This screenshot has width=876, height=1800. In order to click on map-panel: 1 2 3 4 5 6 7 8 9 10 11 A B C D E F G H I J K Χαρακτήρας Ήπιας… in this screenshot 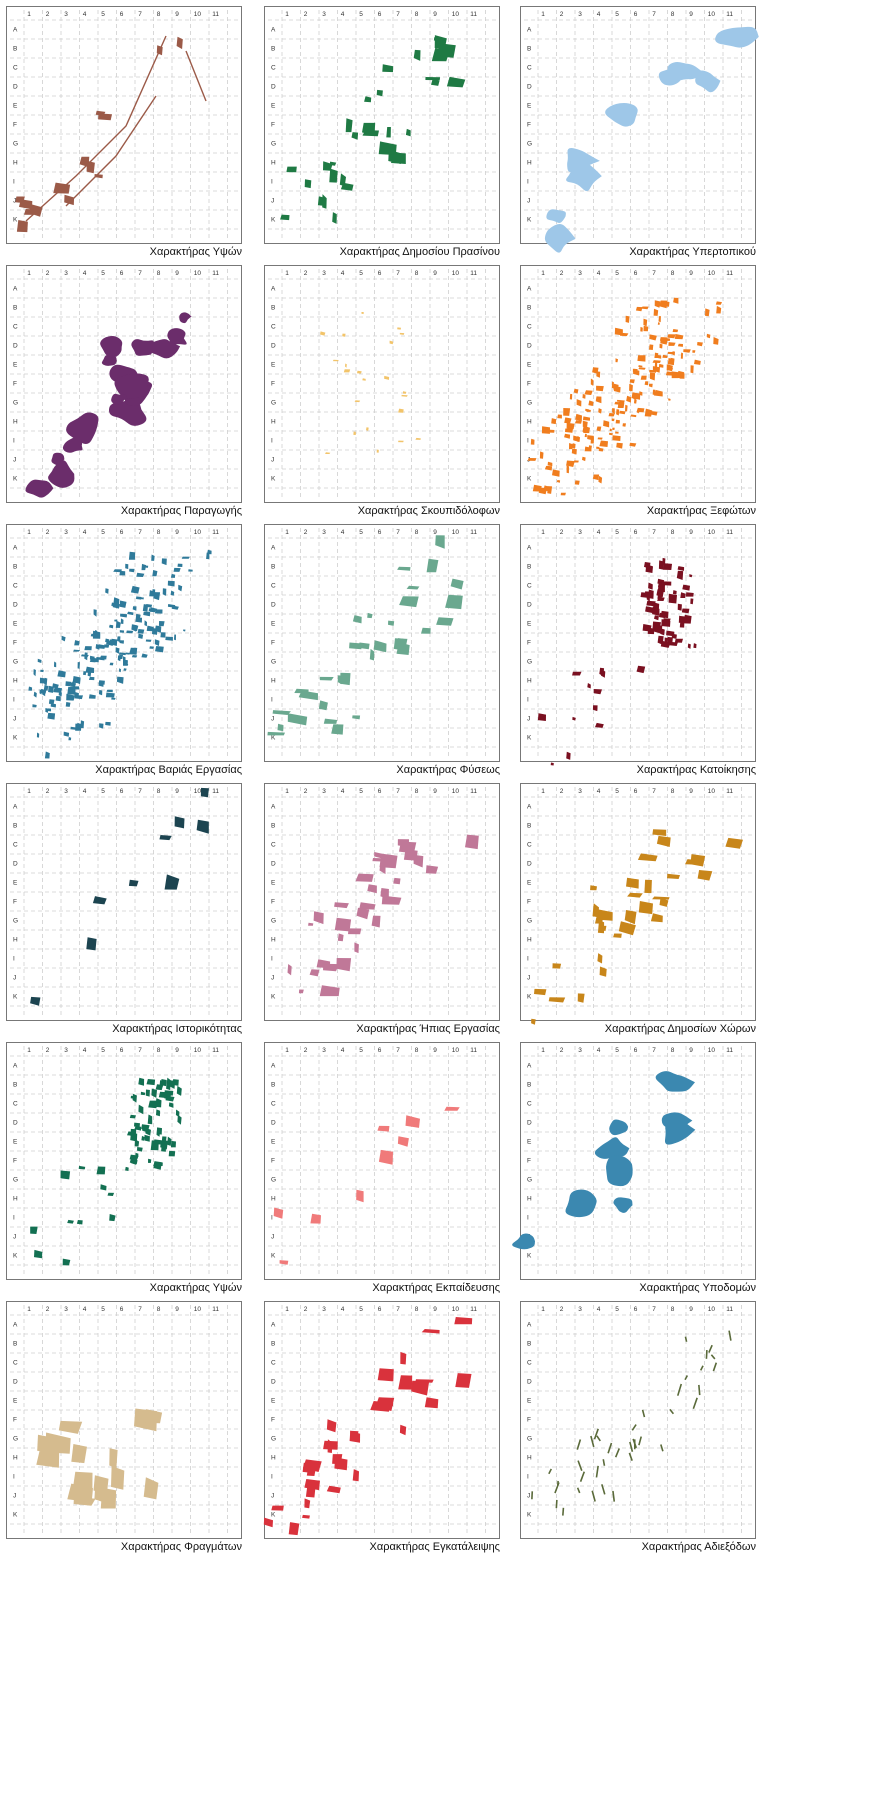, I will do `click(382, 911)`.